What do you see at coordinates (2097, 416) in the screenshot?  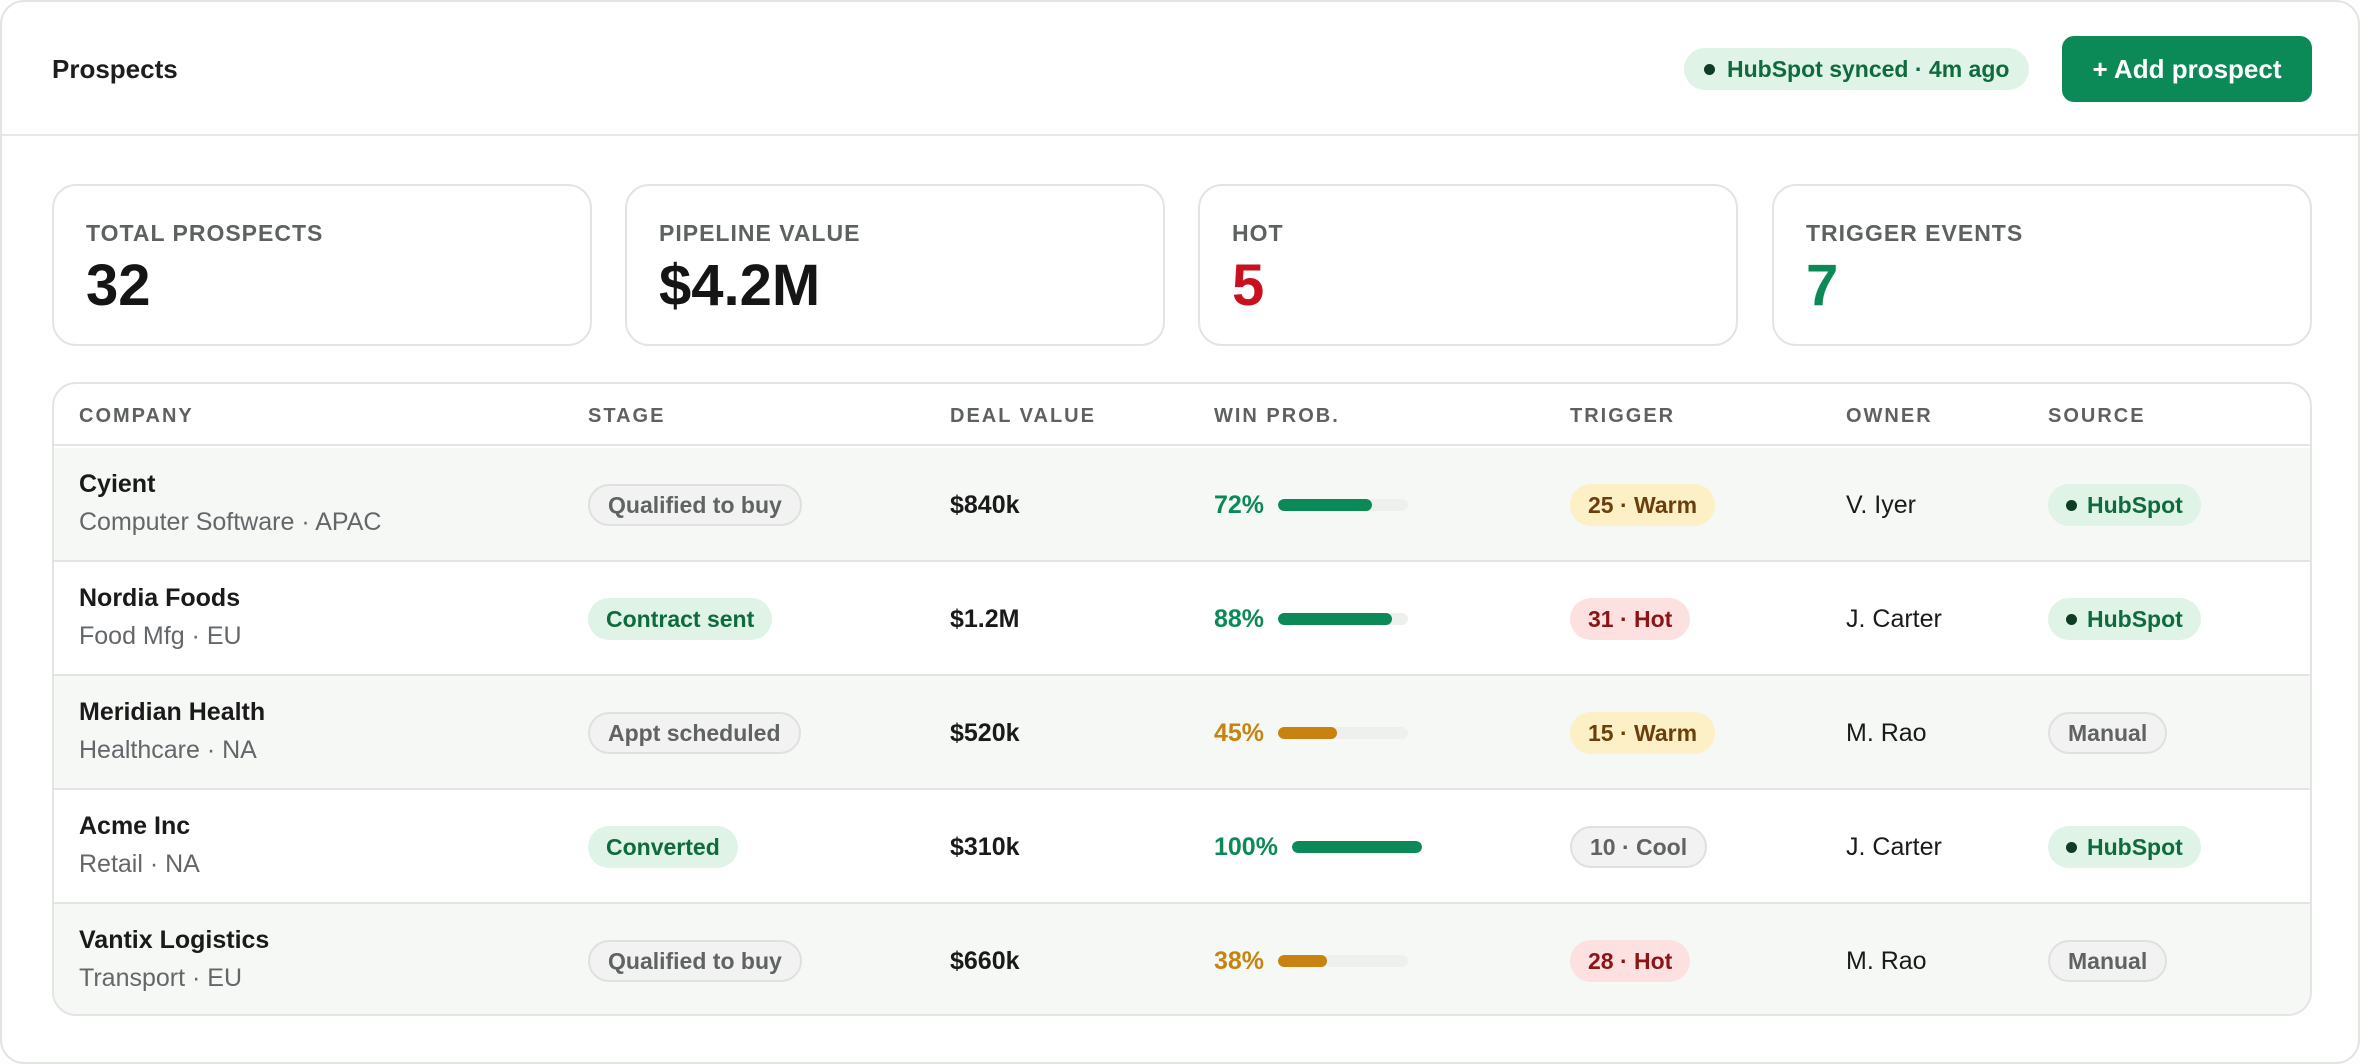 I see `column-header-source: SOURCE` at bounding box center [2097, 416].